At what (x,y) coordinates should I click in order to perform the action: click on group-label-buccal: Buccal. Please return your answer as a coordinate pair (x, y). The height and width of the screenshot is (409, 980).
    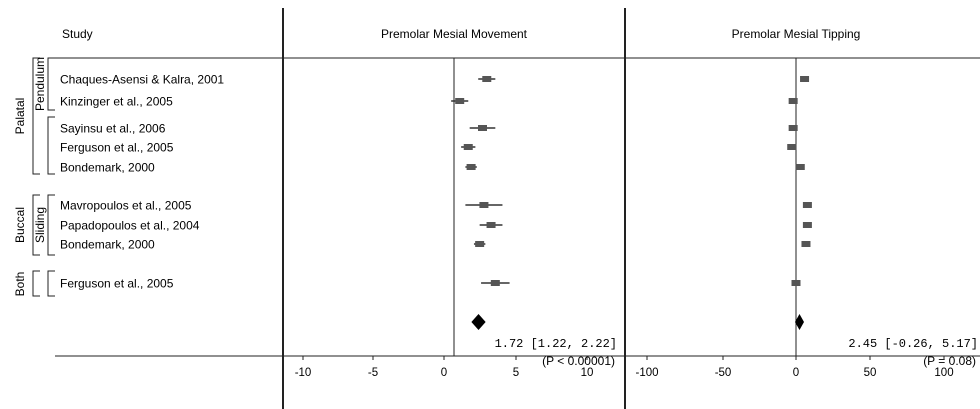
    Looking at the image, I should click on (20, 225).